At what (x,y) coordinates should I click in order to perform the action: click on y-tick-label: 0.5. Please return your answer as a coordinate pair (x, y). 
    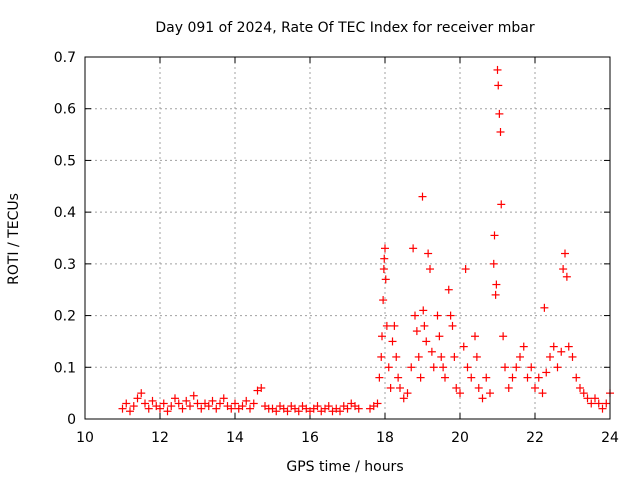
    Looking at the image, I should click on (65, 161).